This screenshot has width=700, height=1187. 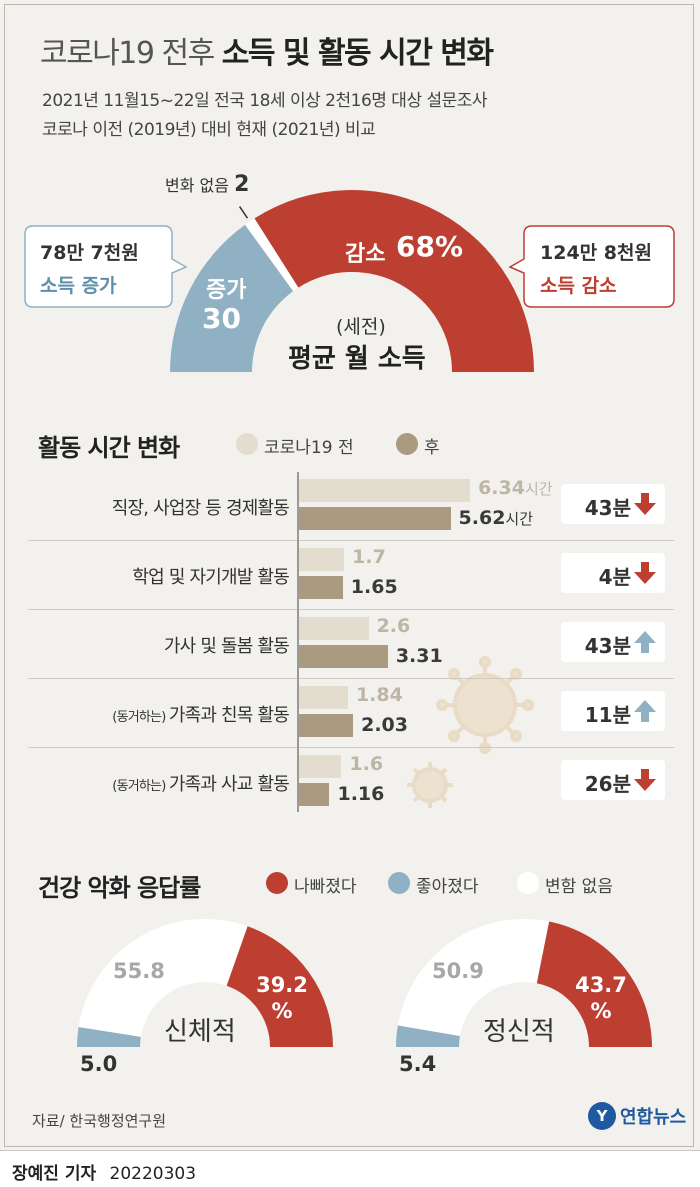 What do you see at coordinates (210, 577) in the screenshot?
I see `activity-row-label-main: 학업 및 자기개발 활동` at bounding box center [210, 577].